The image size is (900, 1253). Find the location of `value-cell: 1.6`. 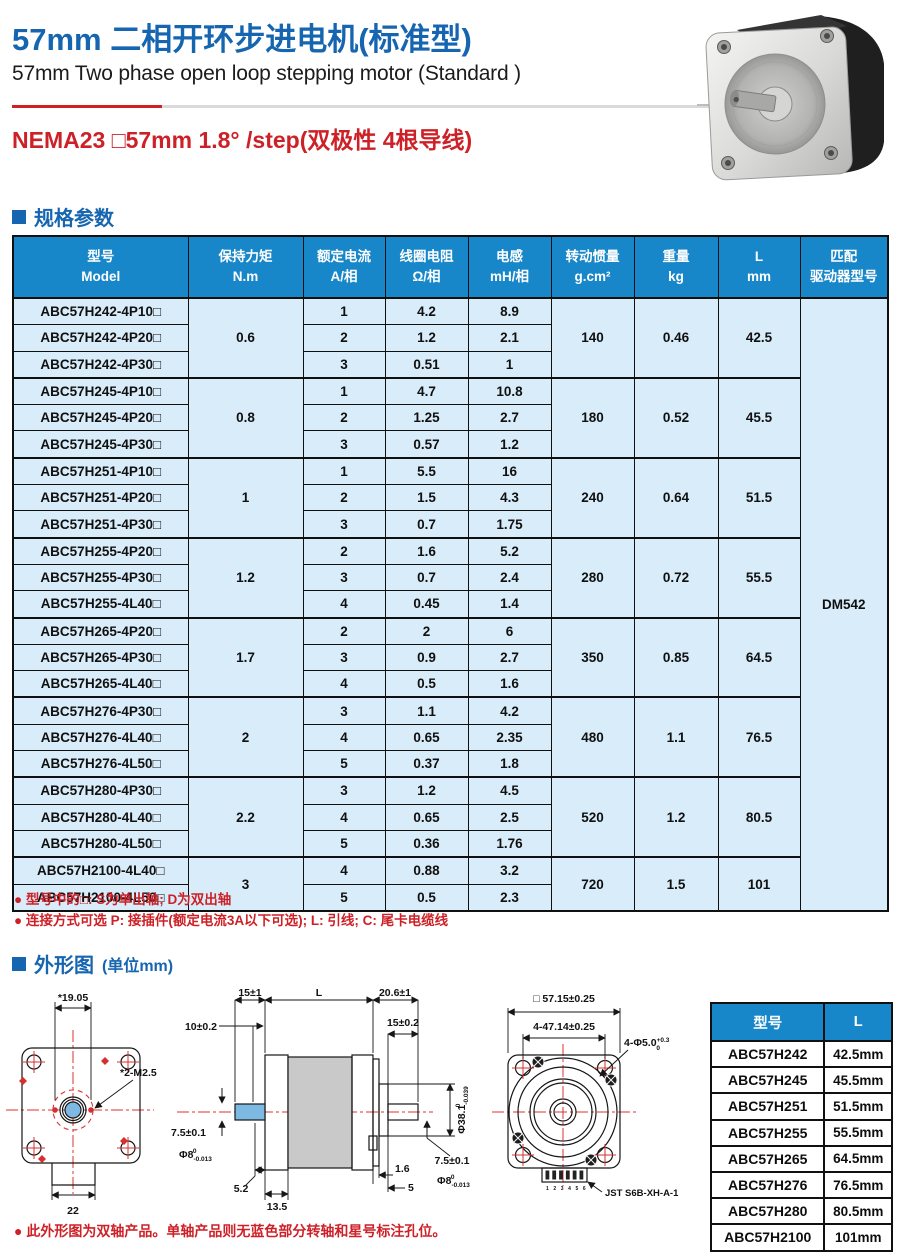

value-cell: 1.6 is located at coordinates (426, 550).